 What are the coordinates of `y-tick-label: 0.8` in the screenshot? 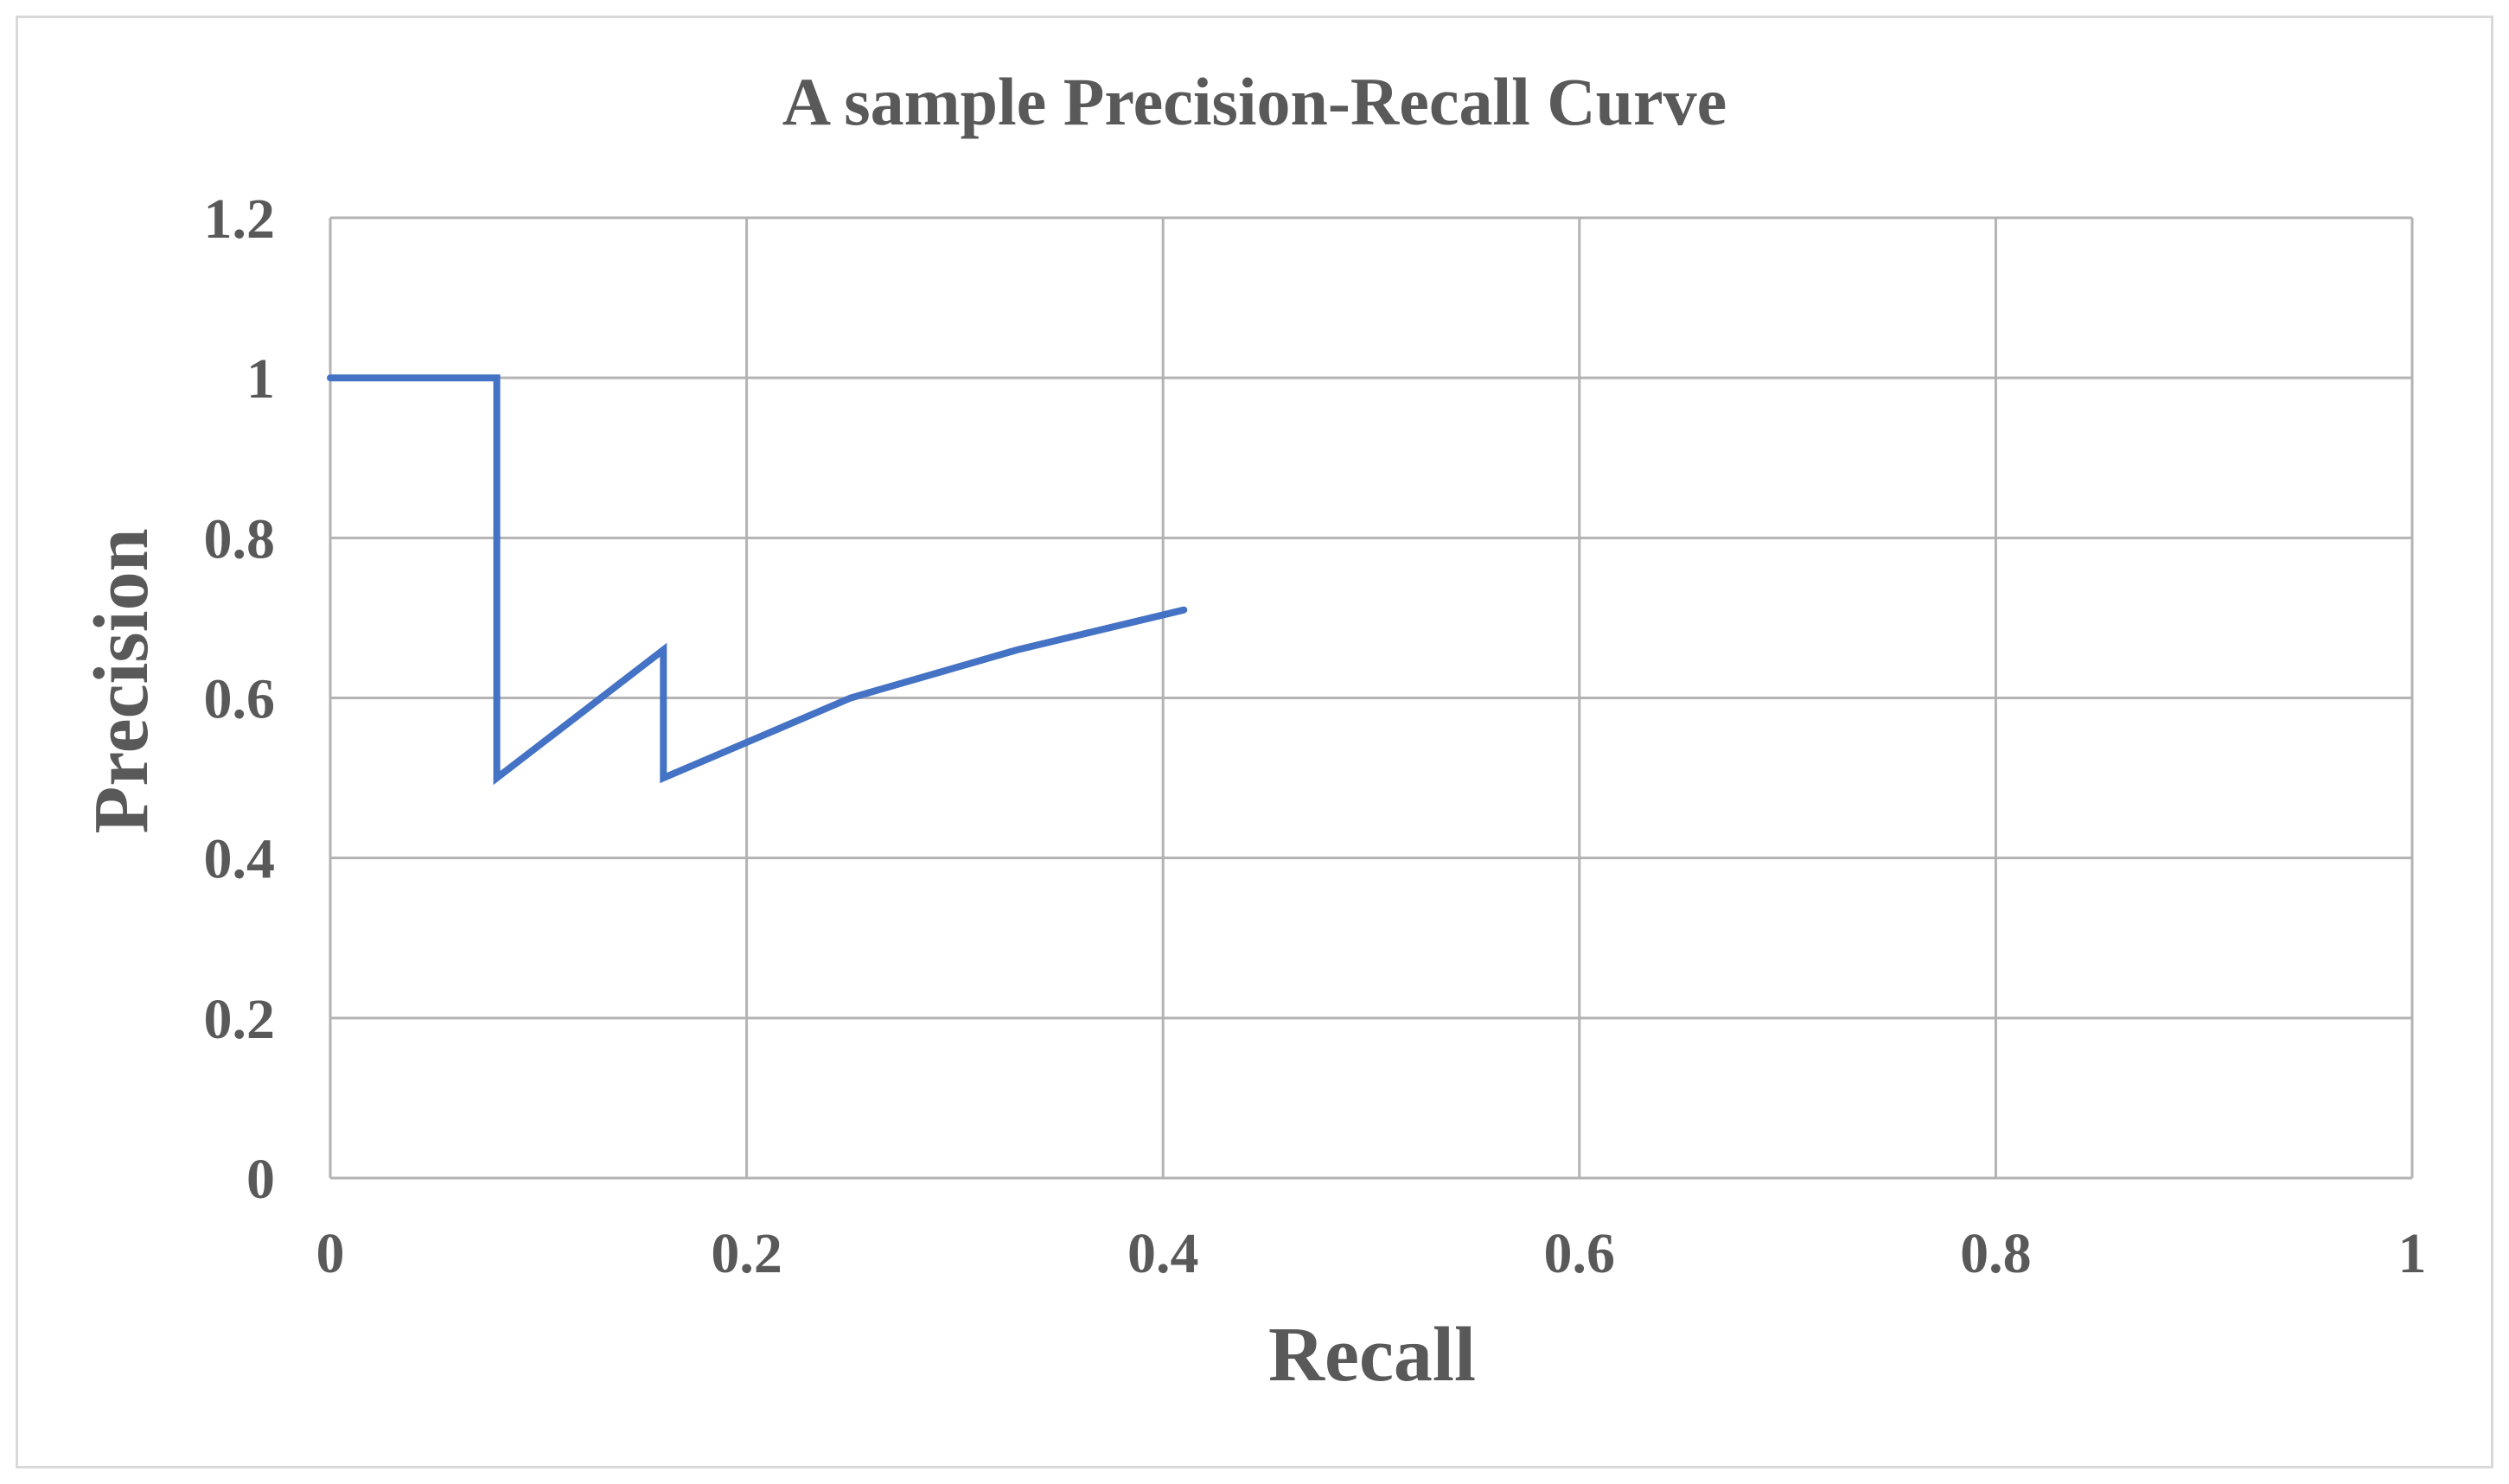 It's located at (240, 539).